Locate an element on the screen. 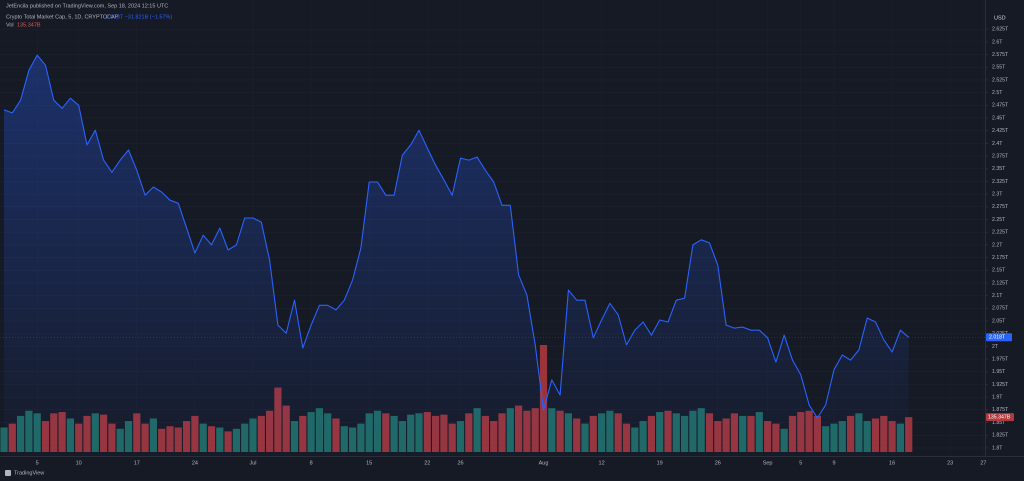 The height and width of the screenshot is (481, 1024). x-tick-label: Jul is located at coordinates (252, 463).